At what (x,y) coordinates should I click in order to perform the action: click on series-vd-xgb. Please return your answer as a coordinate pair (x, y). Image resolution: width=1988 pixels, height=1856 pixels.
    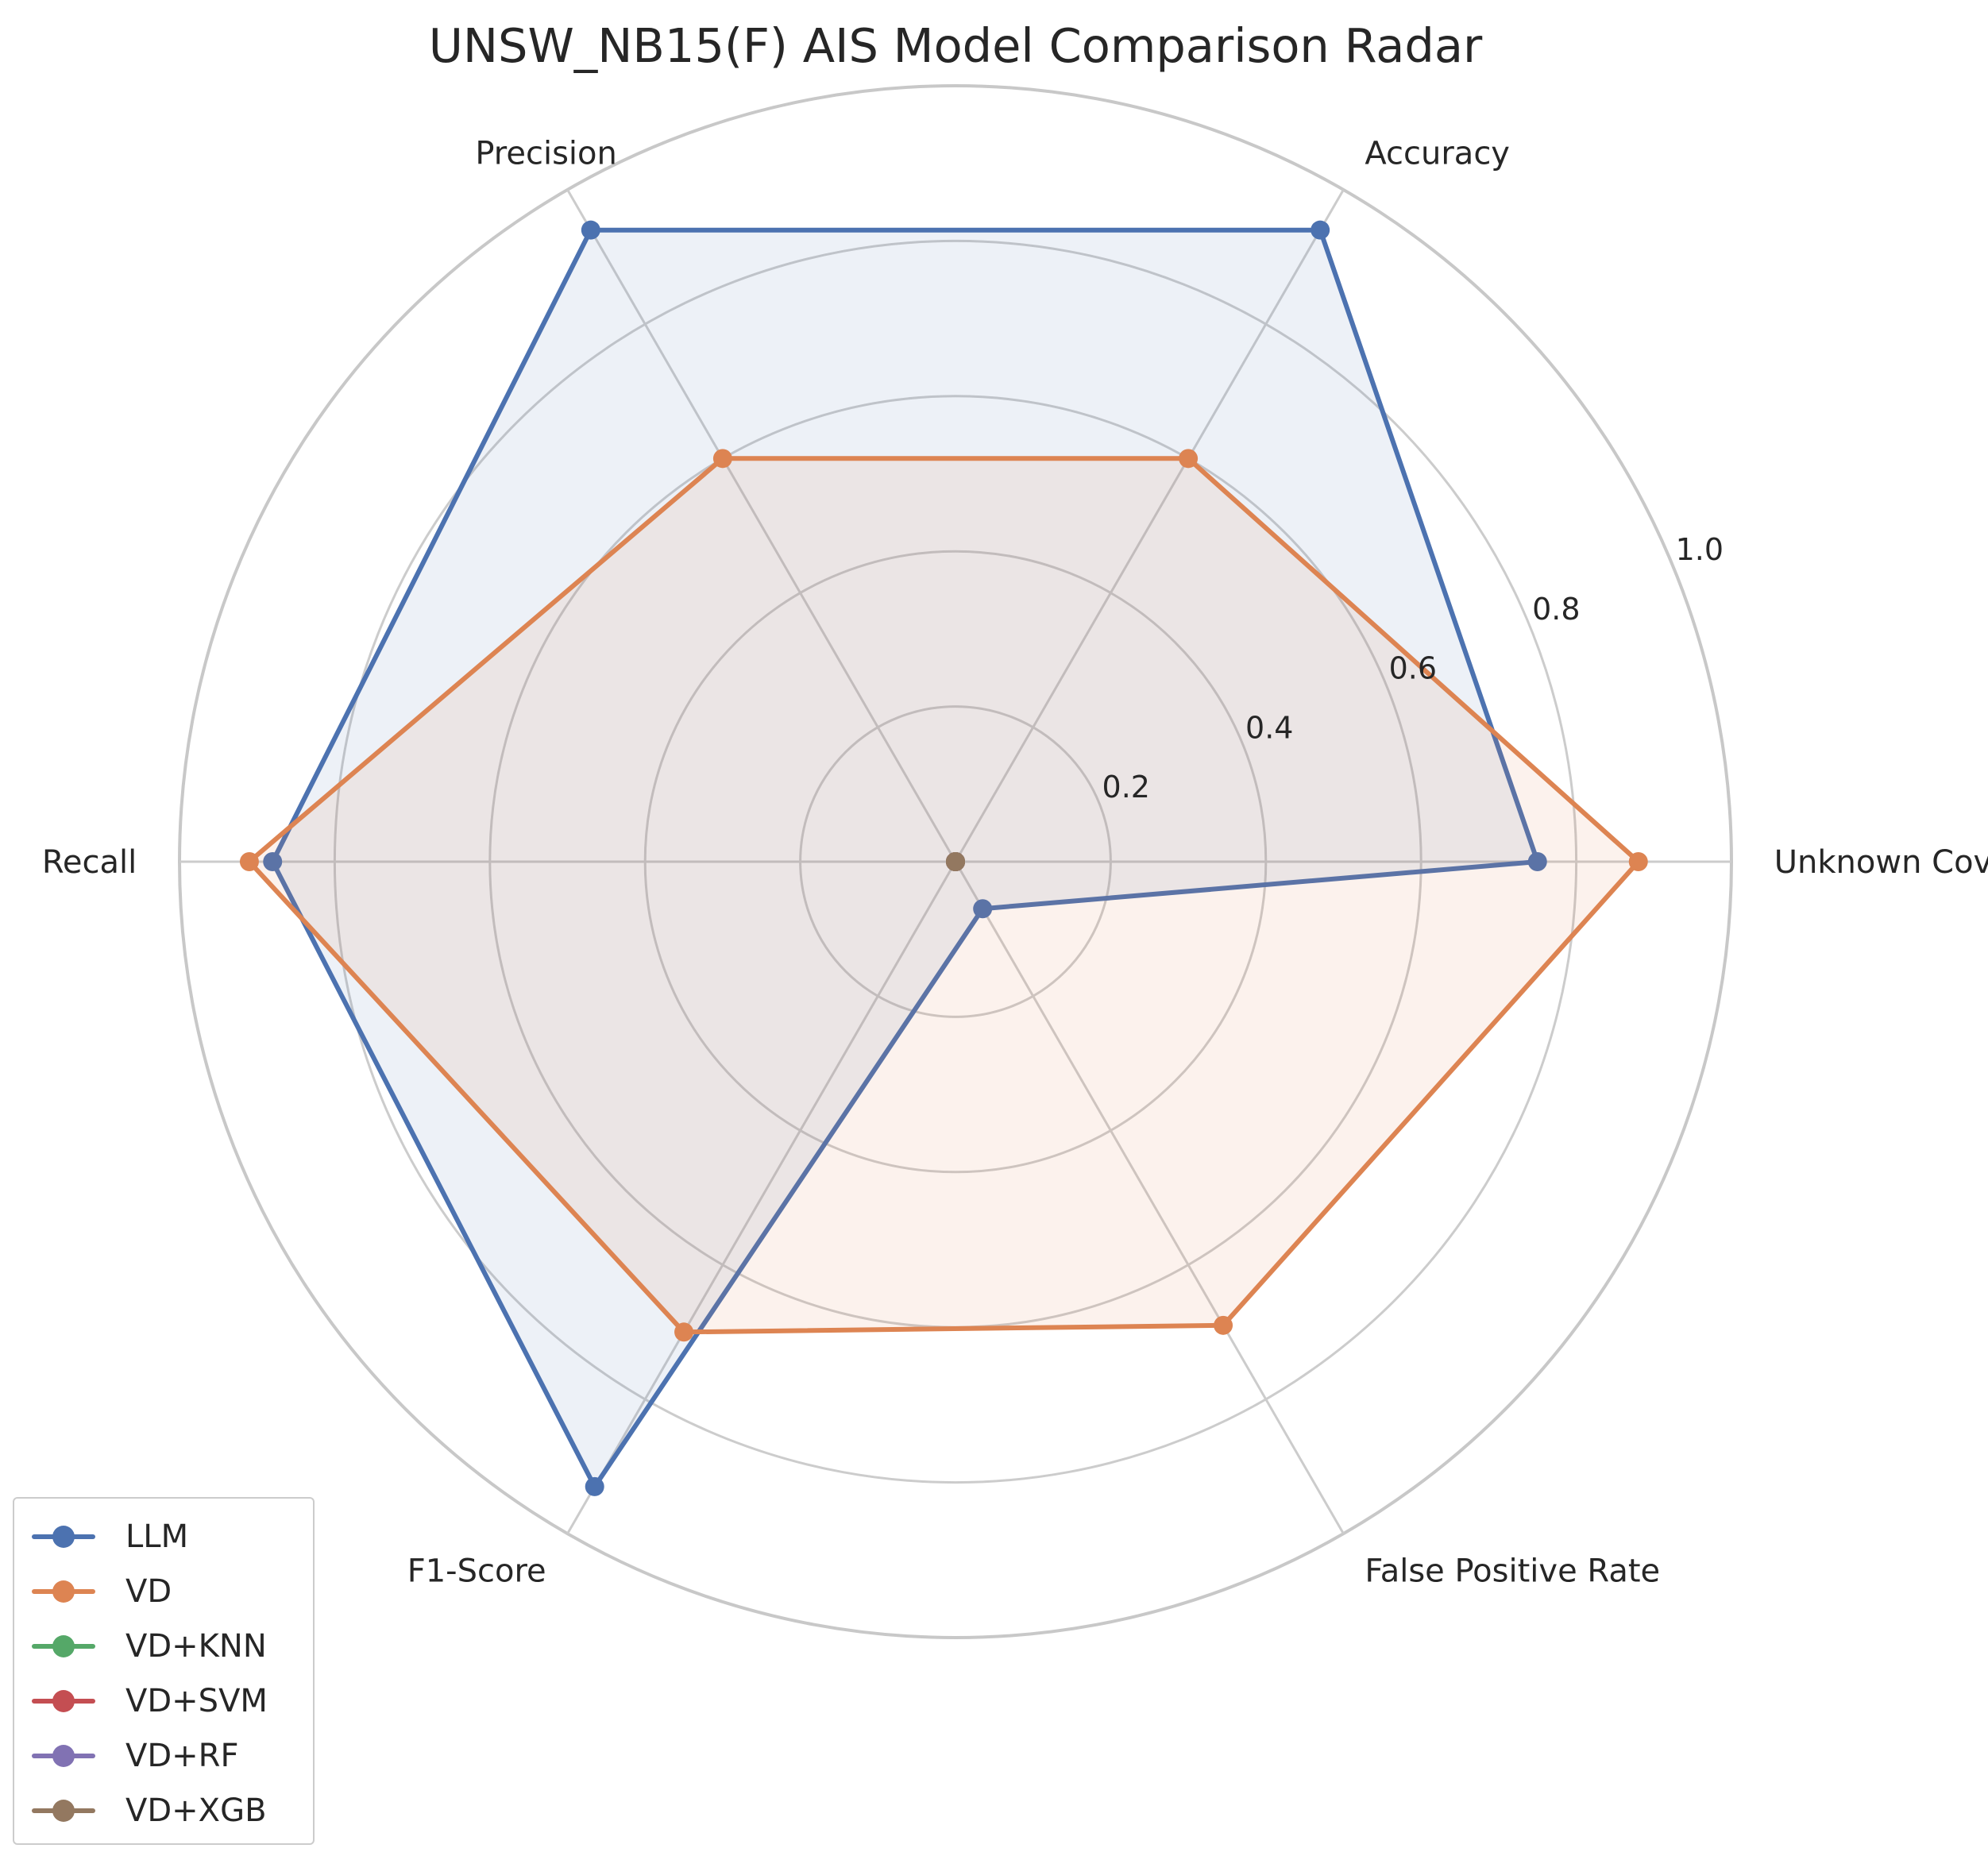
    Looking at the image, I should click on (955, 862).